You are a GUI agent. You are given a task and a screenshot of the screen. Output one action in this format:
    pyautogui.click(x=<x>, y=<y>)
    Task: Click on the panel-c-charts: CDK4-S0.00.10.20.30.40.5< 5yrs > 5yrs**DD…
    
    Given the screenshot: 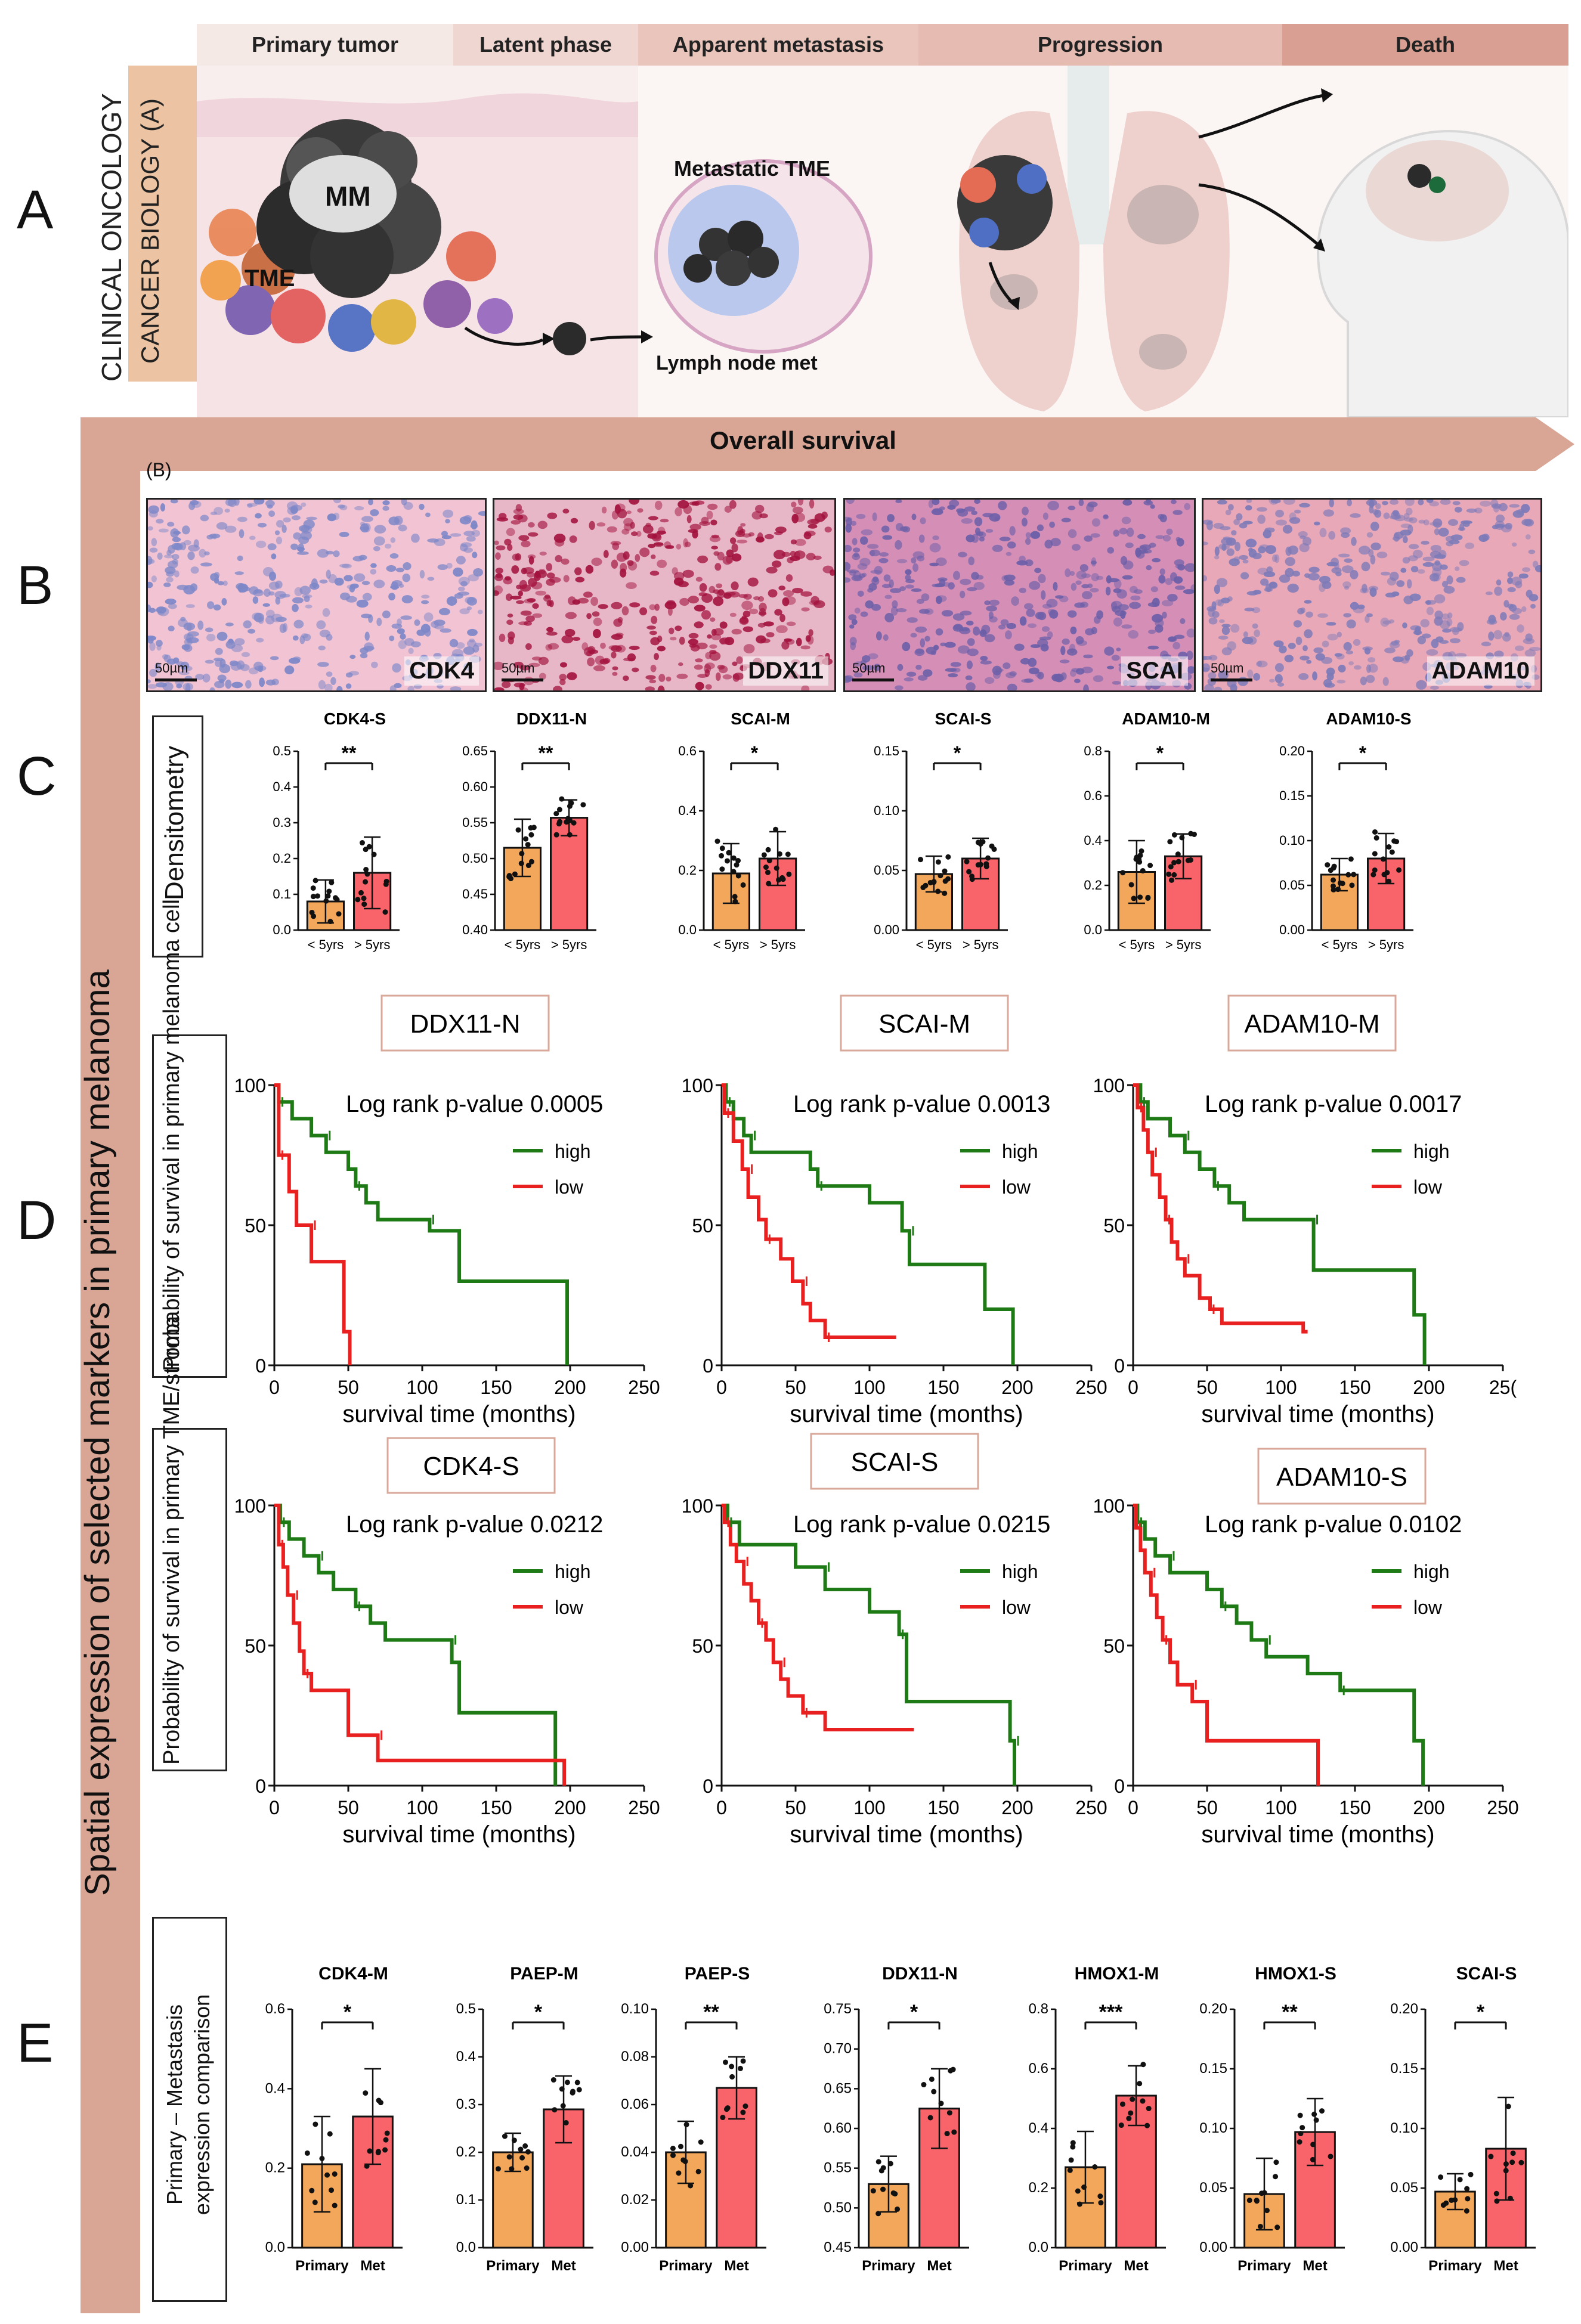 What is the action you would take?
    pyautogui.click(x=843, y=831)
    